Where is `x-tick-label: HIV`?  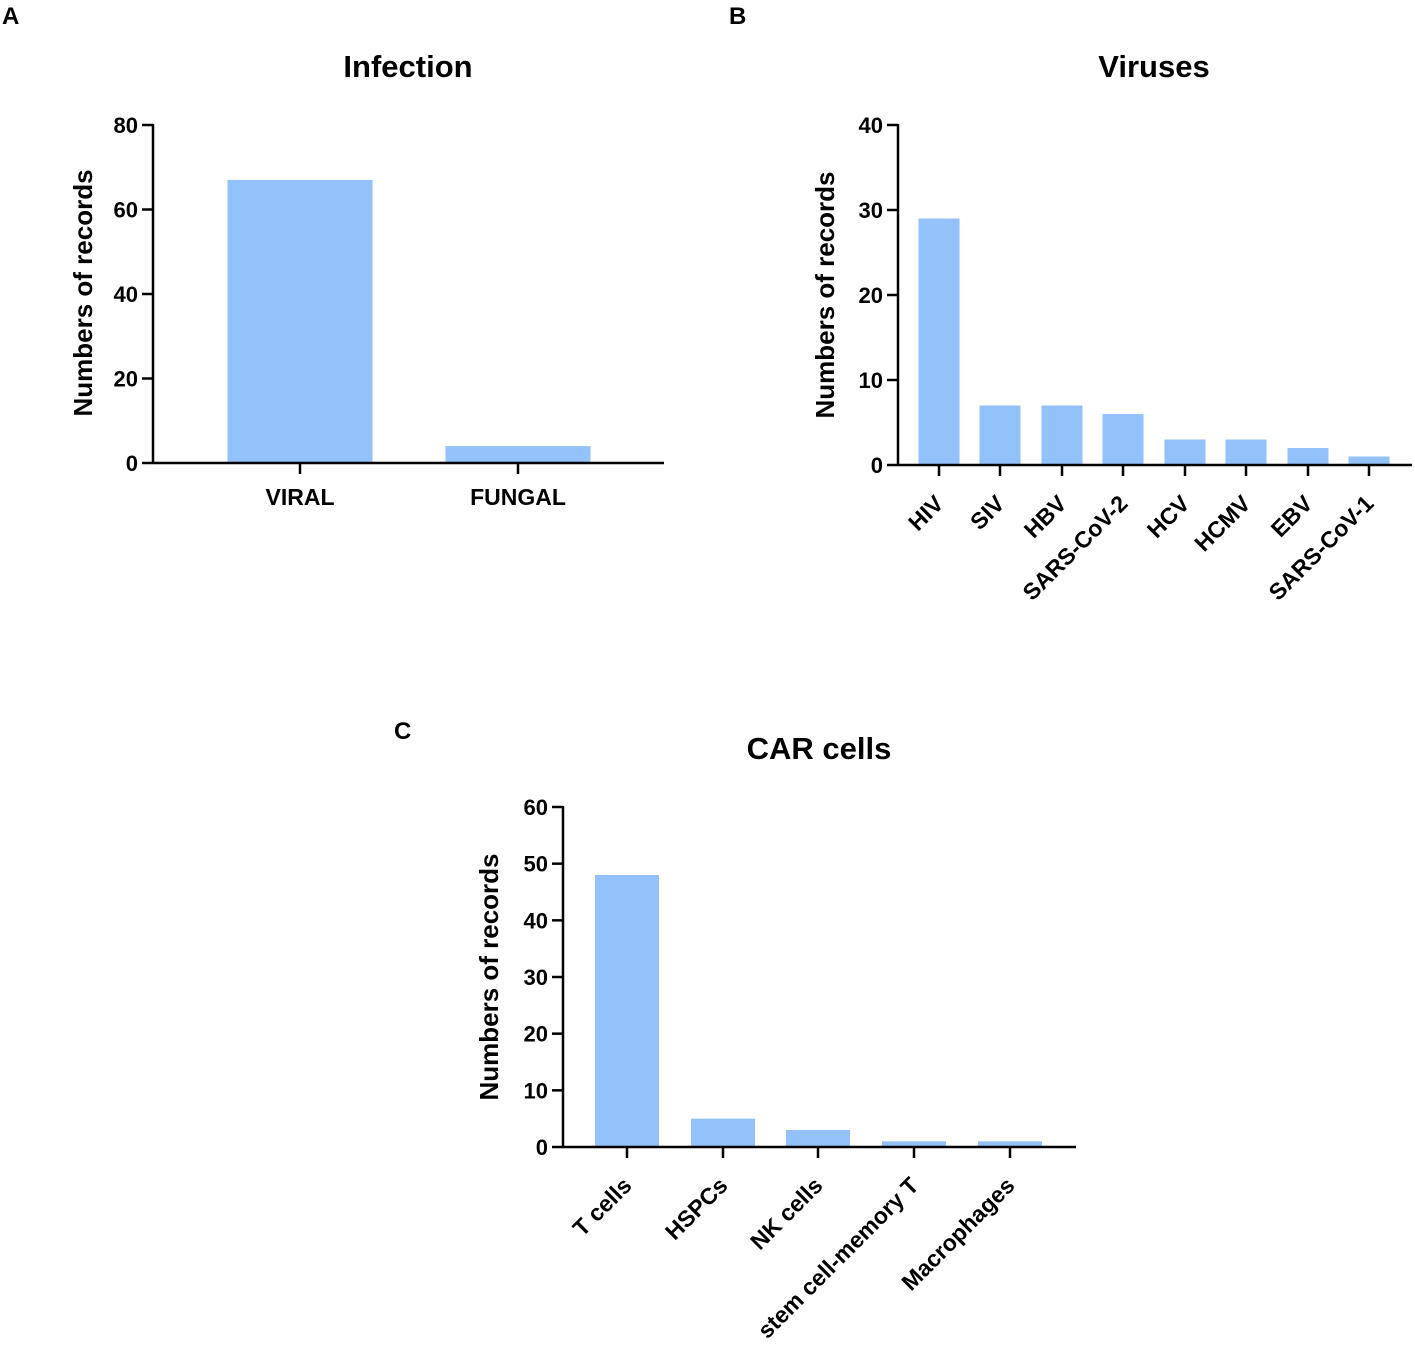 x-tick-label: HIV is located at coordinates (926, 513).